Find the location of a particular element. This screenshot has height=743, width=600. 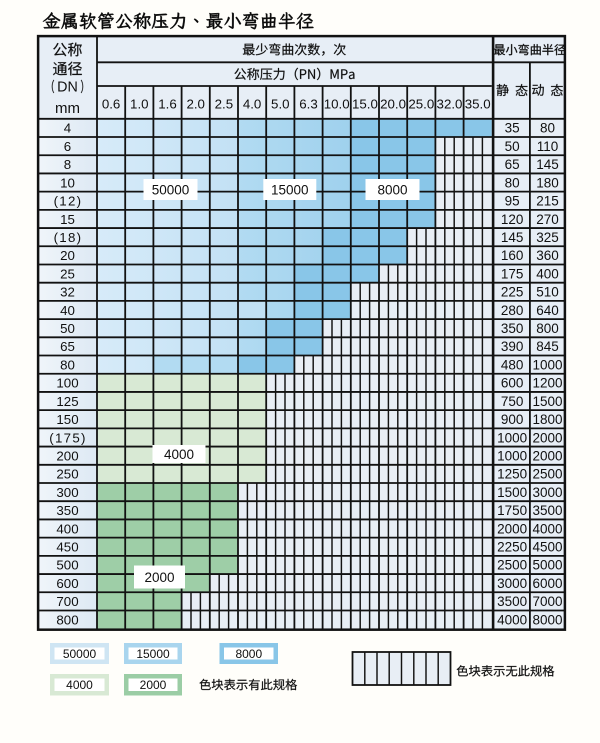

svg-text: 110 is located at coordinates (548, 146).